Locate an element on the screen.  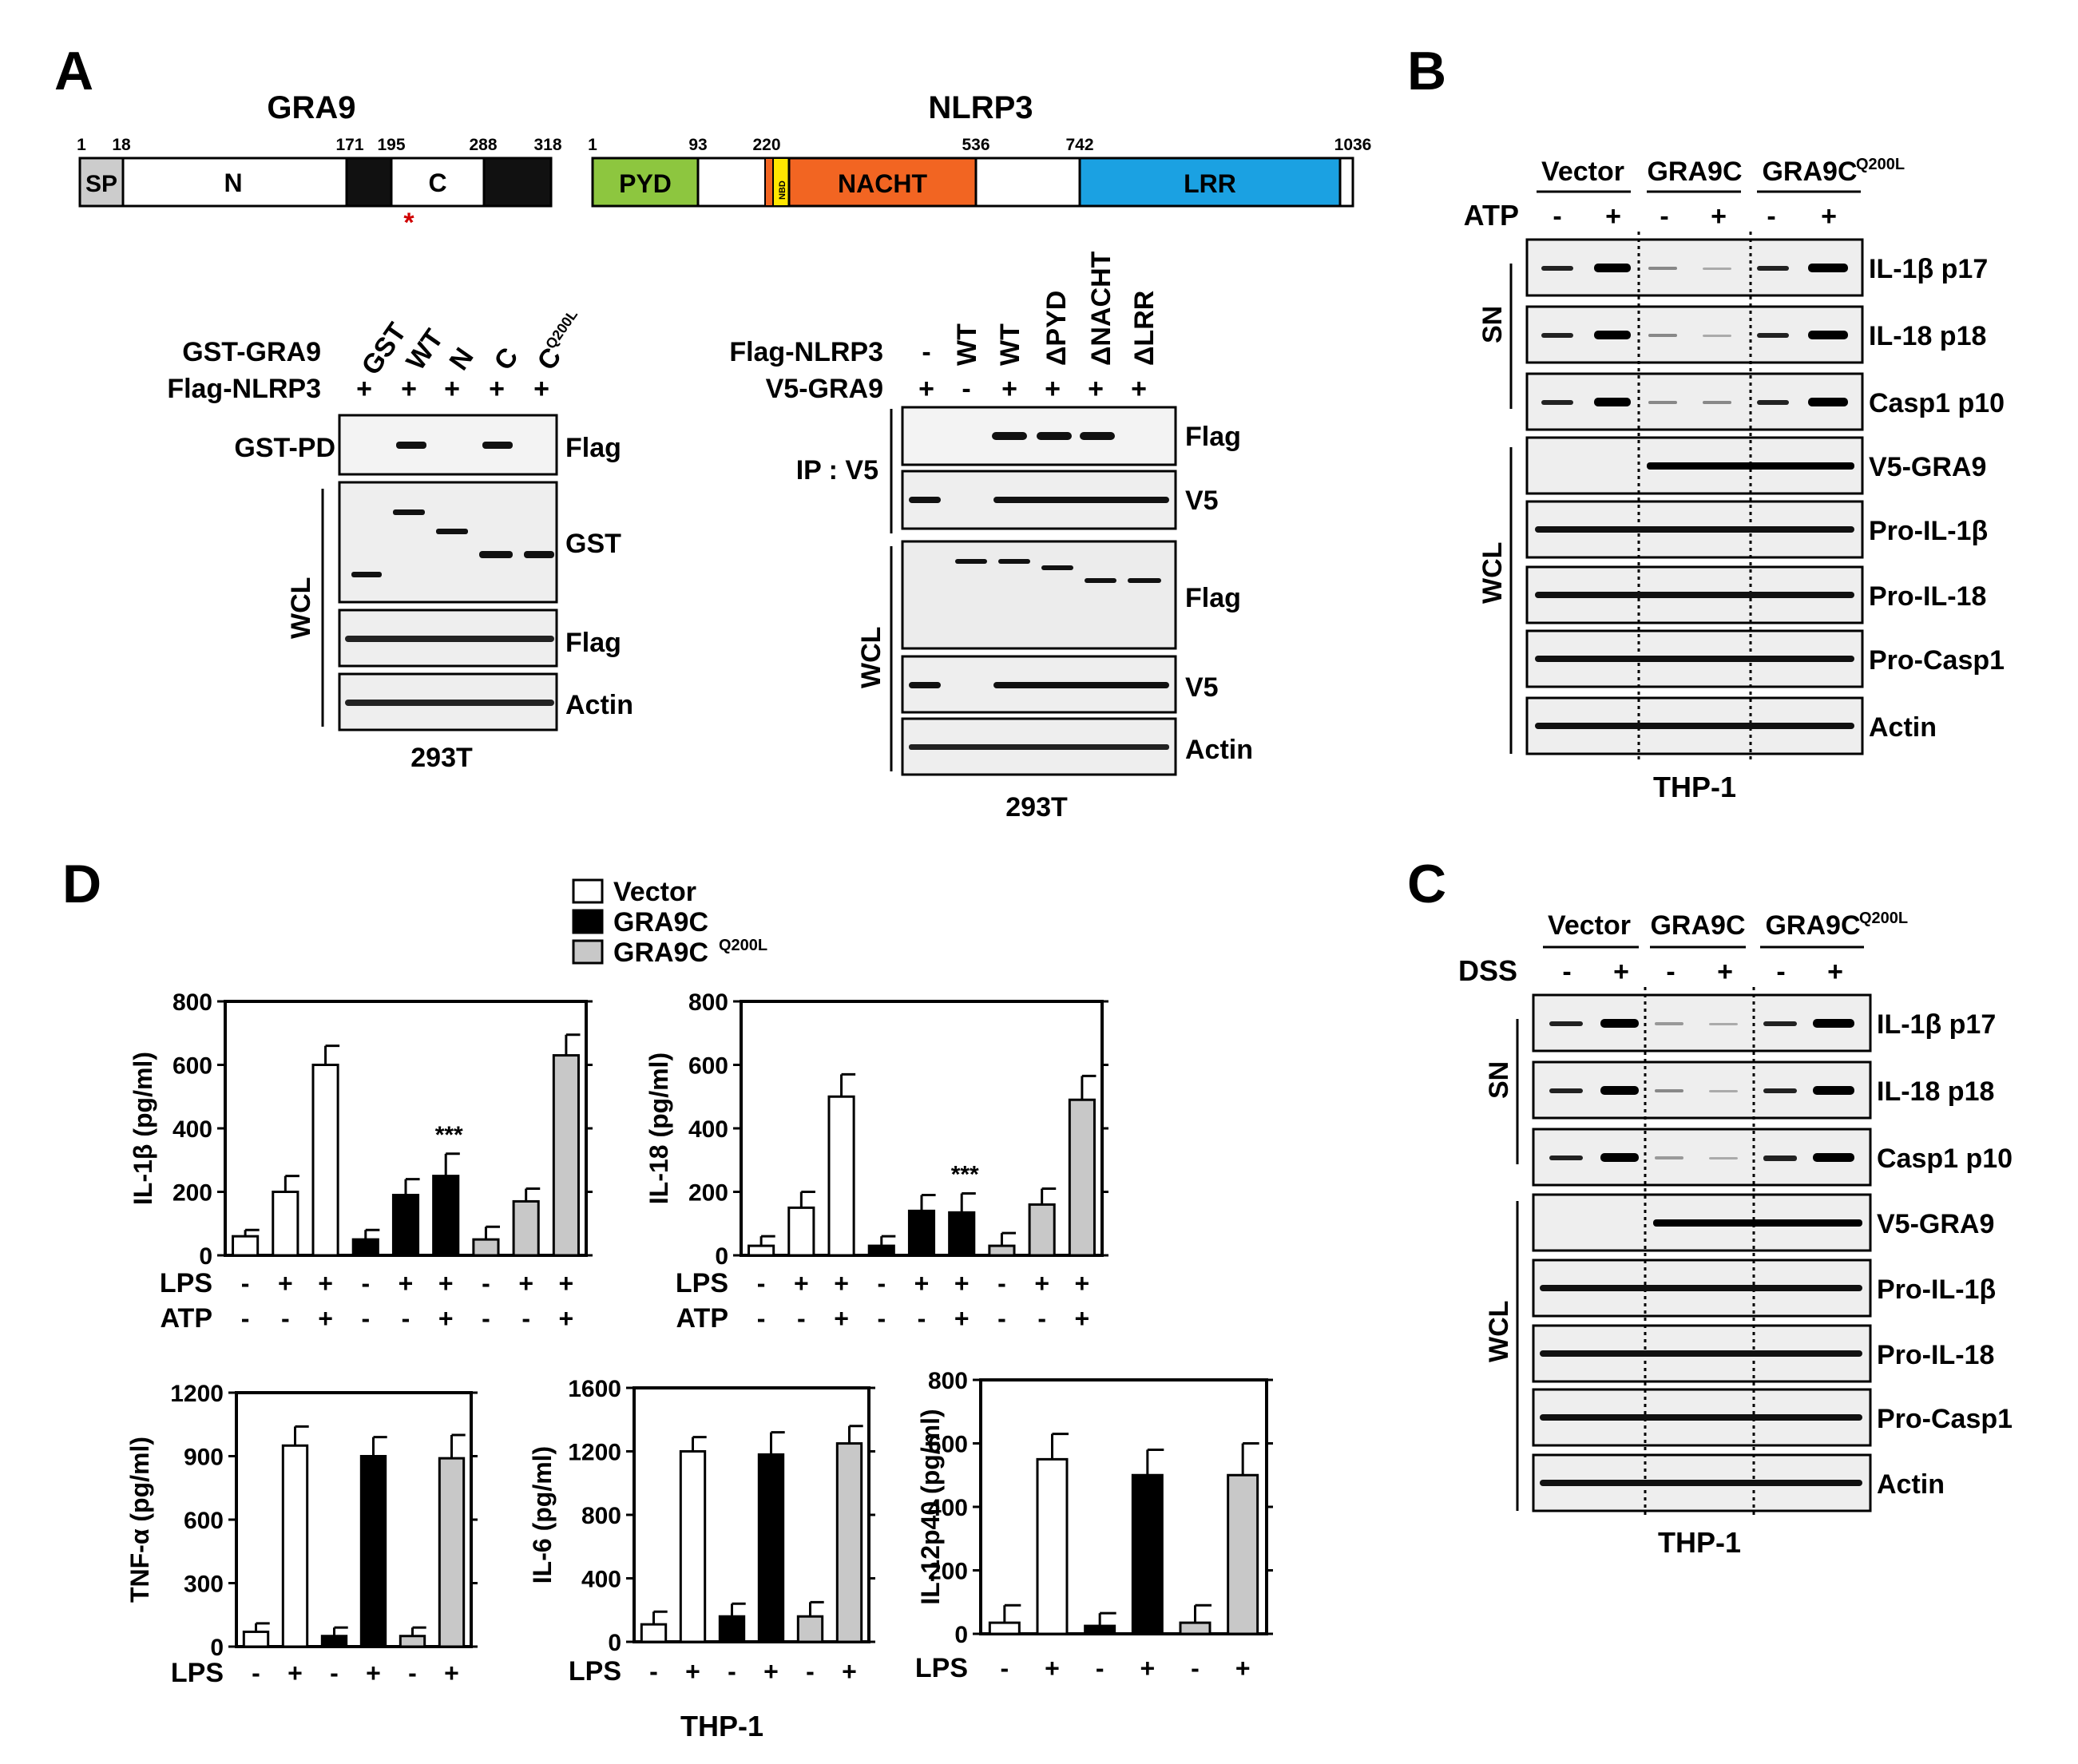
a1-band-label-flag: Flag is located at coordinates (593, 448).